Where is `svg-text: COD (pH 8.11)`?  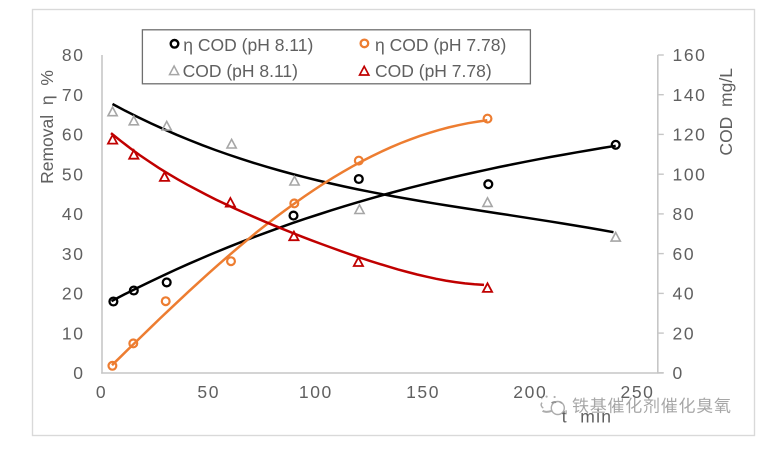 svg-text: COD (pH 8.11) is located at coordinates (240, 71).